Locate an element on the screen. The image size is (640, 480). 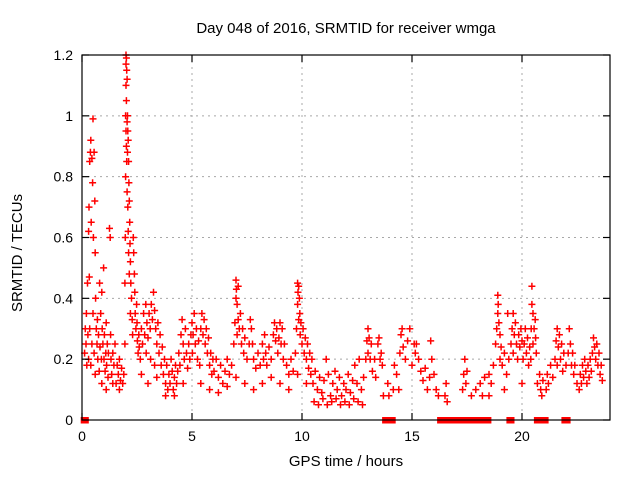
y-tick-label: 0 is located at coordinates (69, 420).